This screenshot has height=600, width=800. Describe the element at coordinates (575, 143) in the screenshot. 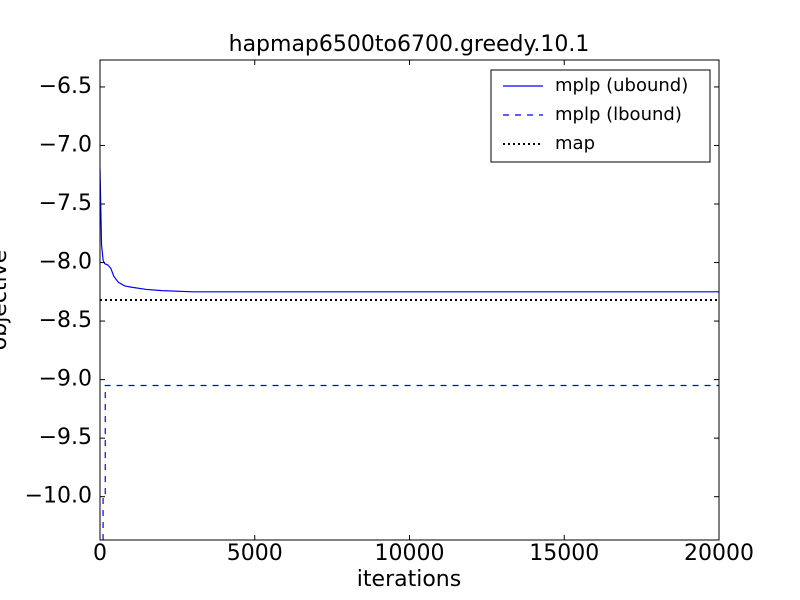

I see `legend-label: map` at that location.